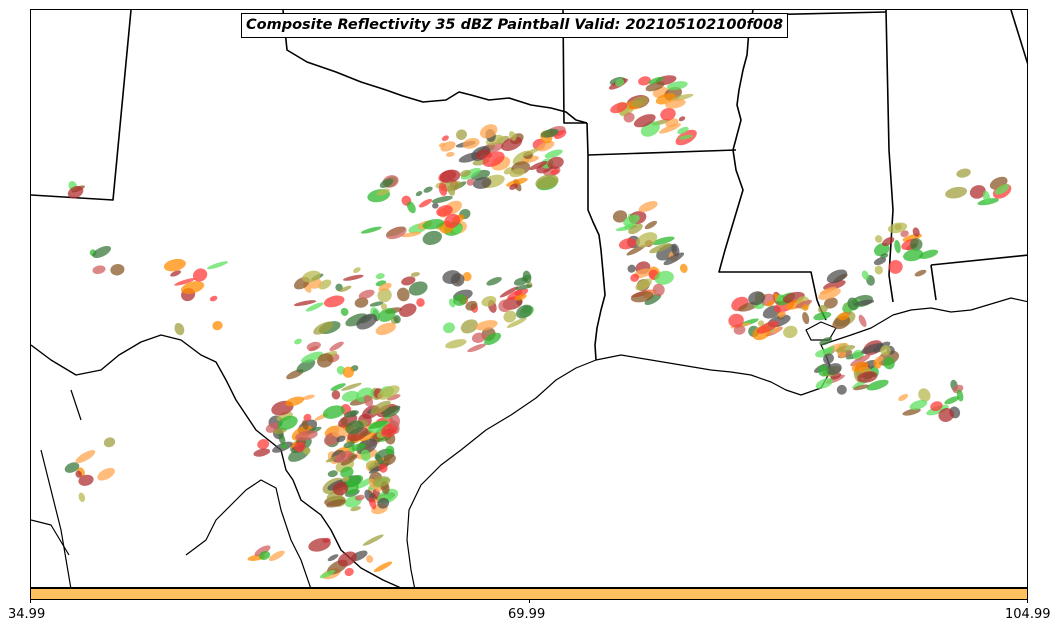 This screenshot has width=1062, height=633. Describe the element at coordinates (216, 460) in the screenshot. I see `rio-grande-border` at that location.